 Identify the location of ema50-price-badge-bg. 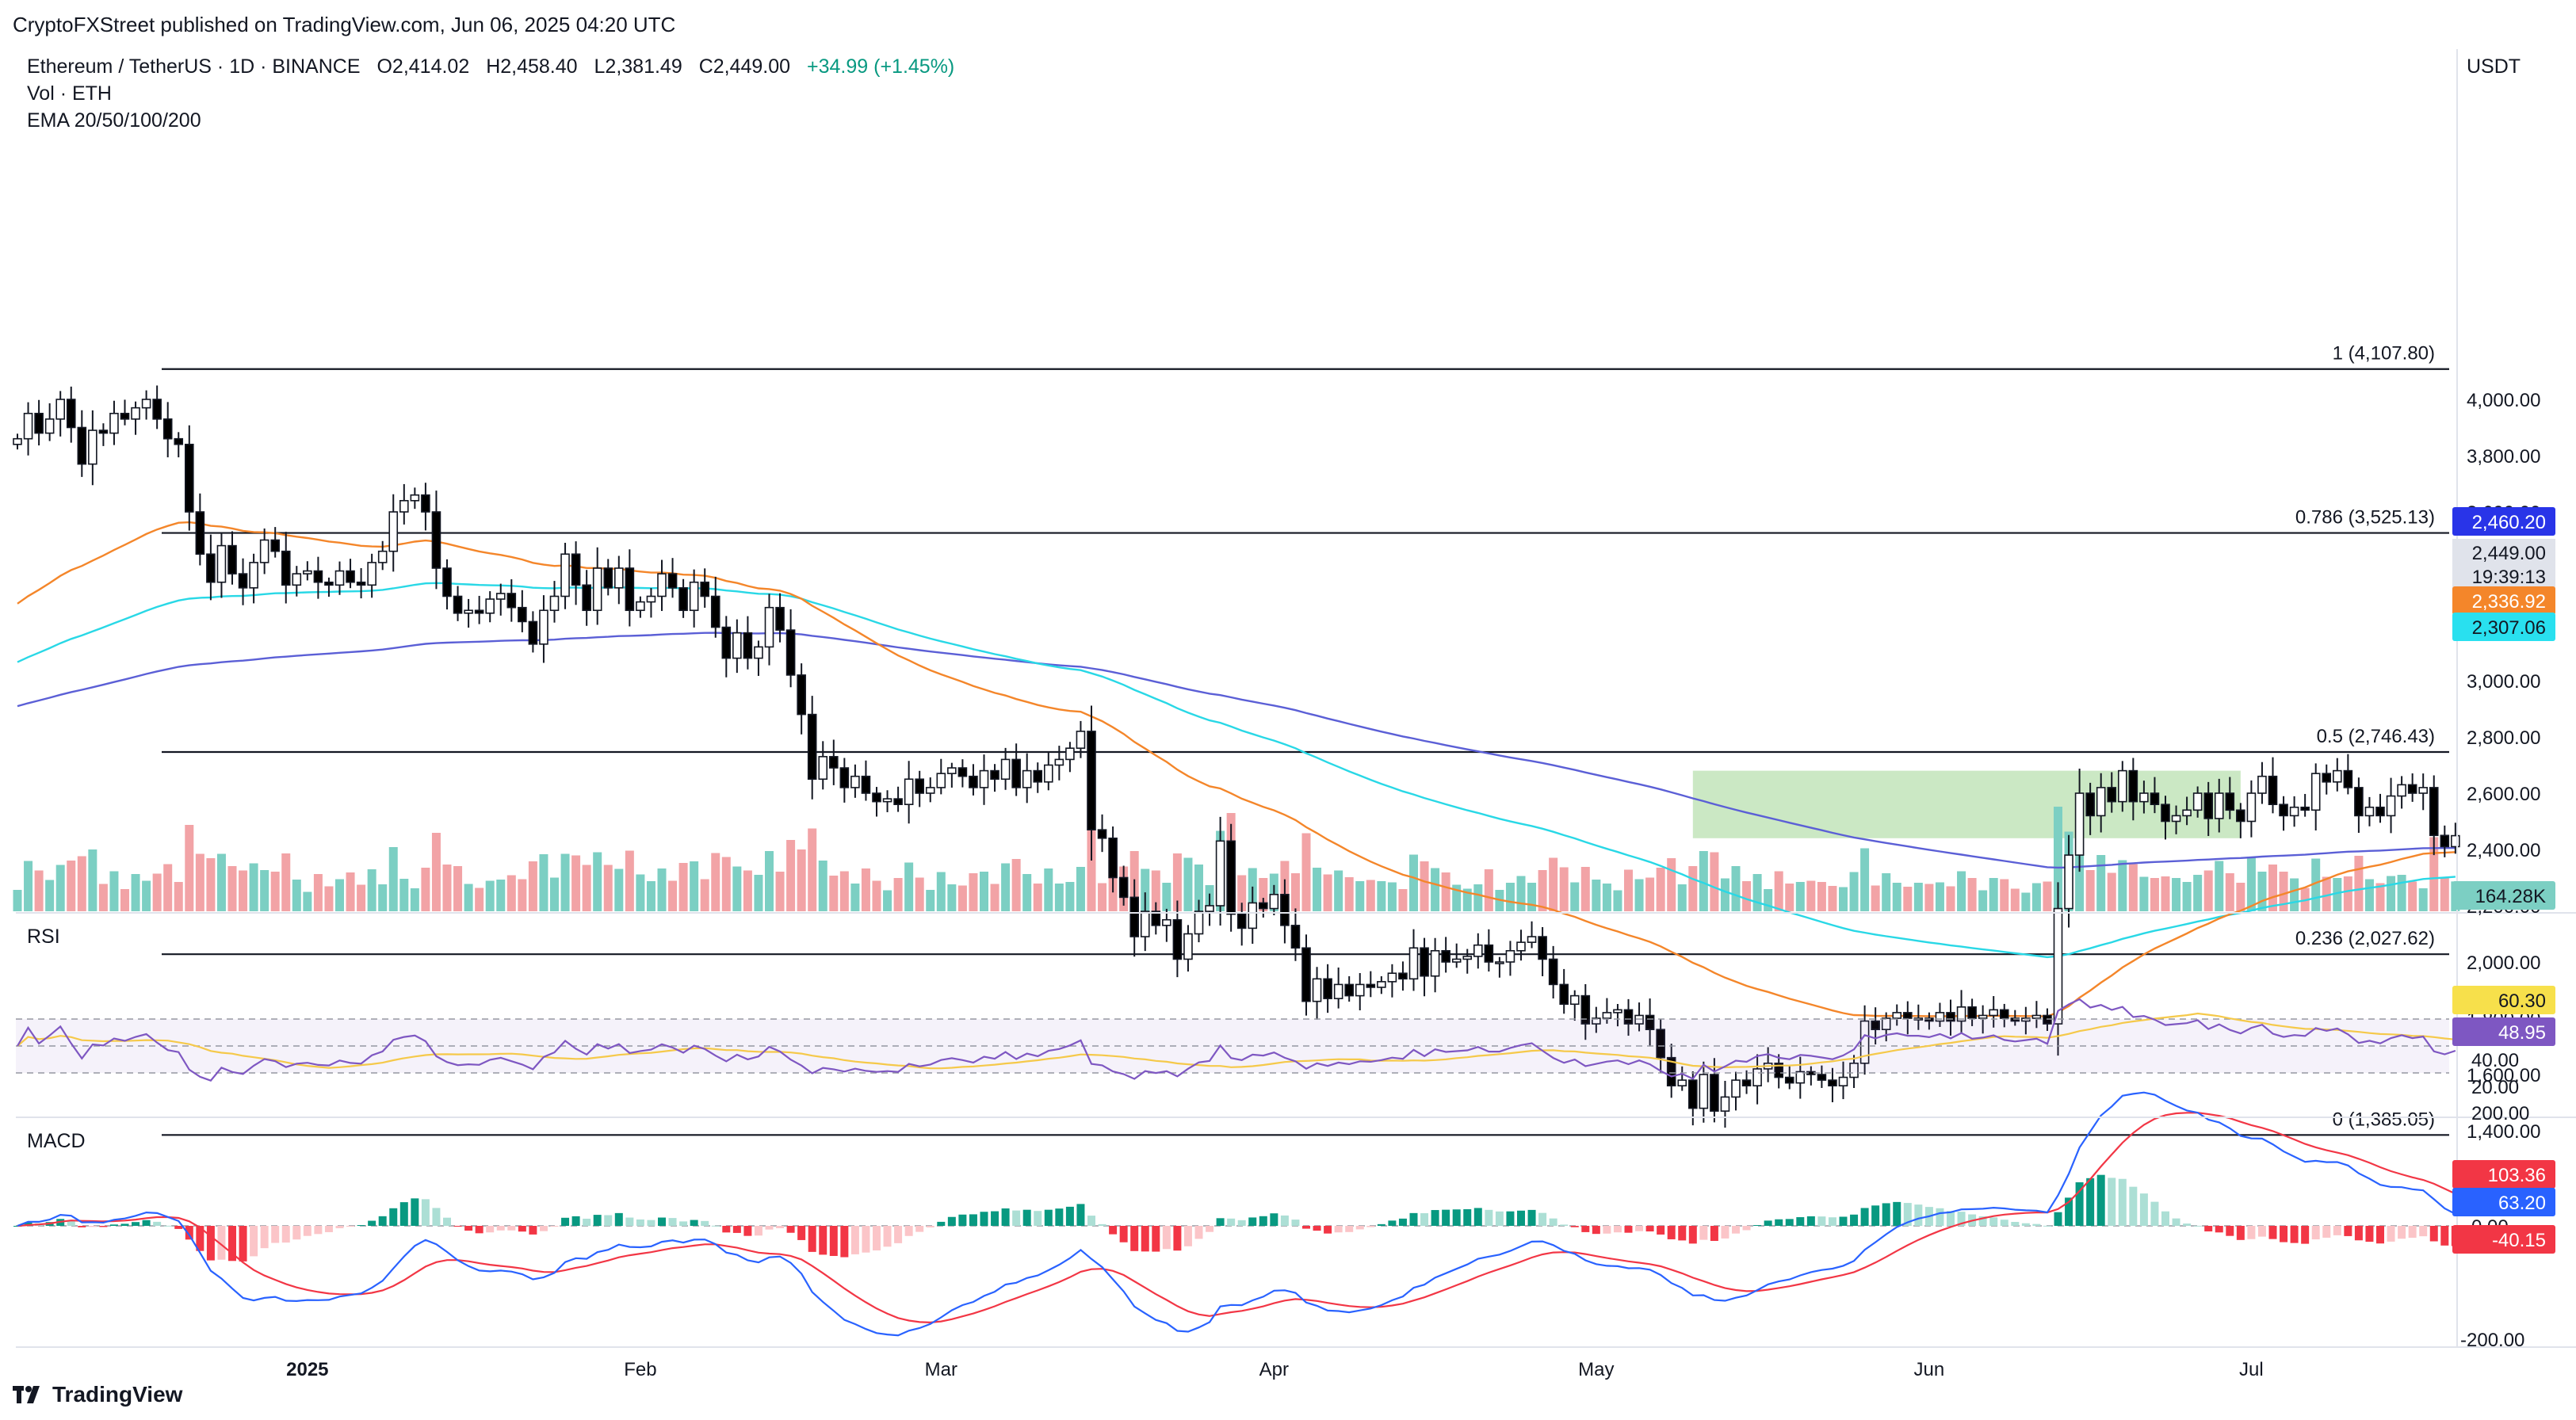
(2503, 601).